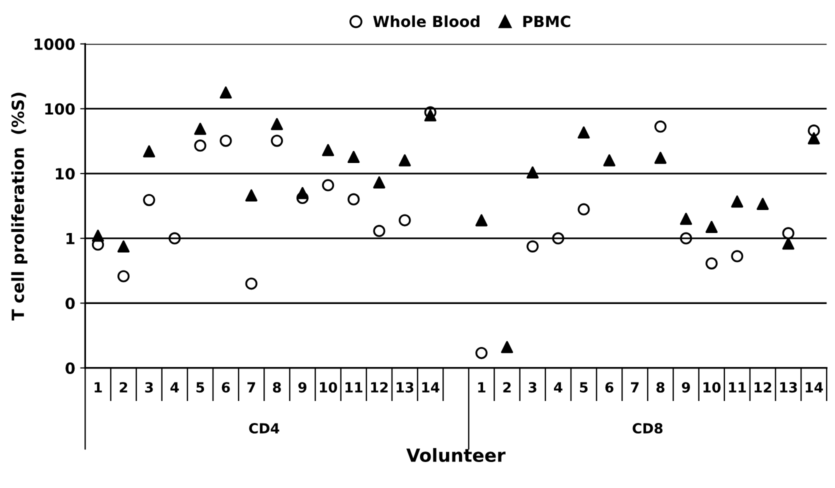 The width and height of the screenshot is (835, 488). Describe the element at coordinates (54, 44) in the screenshot. I see `y-tick-label: 1000` at that location.